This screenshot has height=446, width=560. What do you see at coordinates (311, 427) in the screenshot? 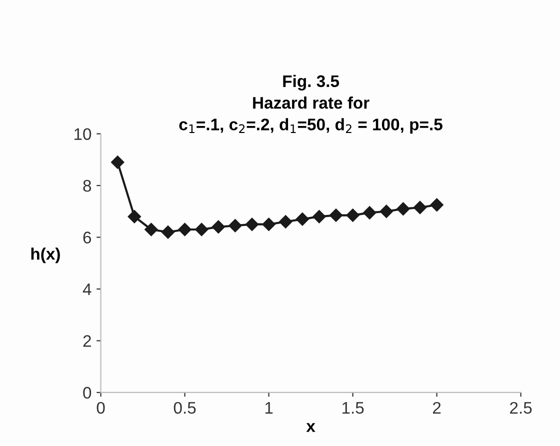
I see `x-axis-title: x` at bounding box center [311, 427].